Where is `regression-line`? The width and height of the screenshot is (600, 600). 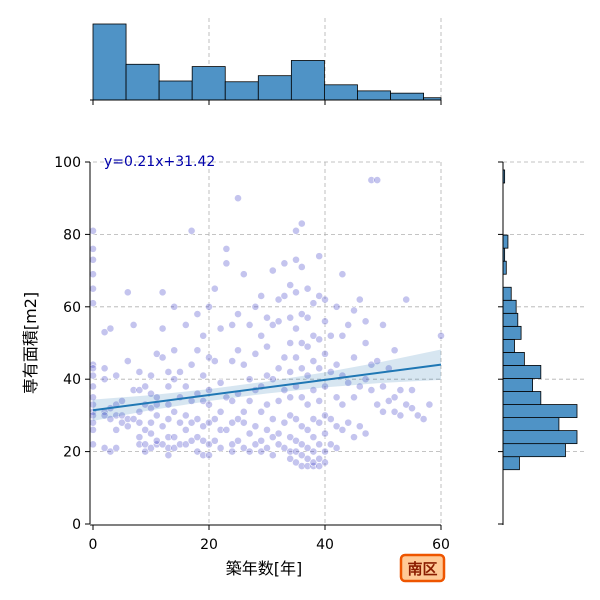 regression-line is located at coordinates (267, 385).